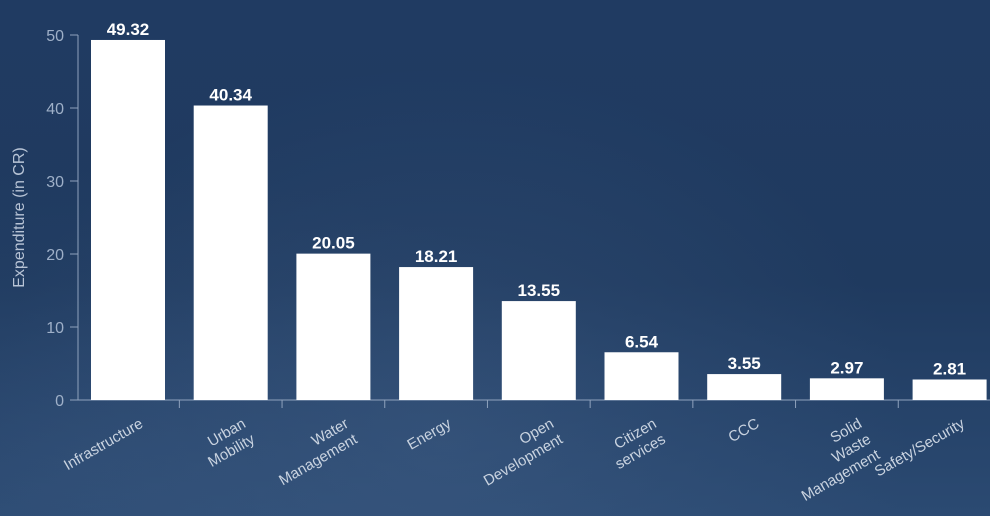  I want to click on value-label: 49.32, so click(128, 29).